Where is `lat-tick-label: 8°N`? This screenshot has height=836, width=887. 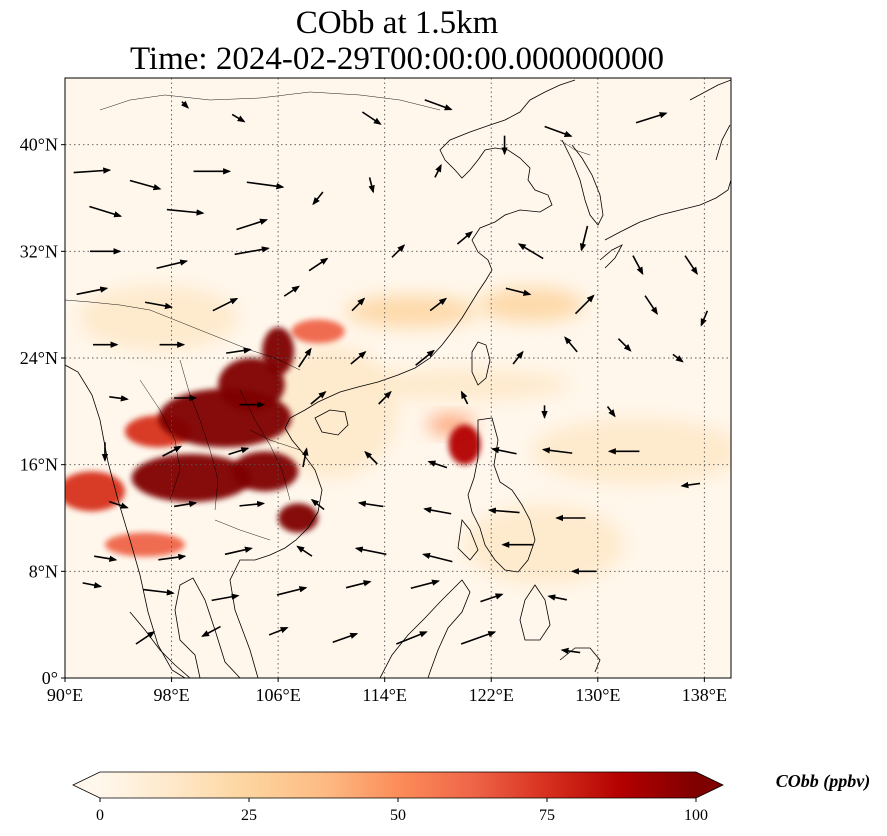
lat-tick-label: 8°N is located at coordinates (43, 571).